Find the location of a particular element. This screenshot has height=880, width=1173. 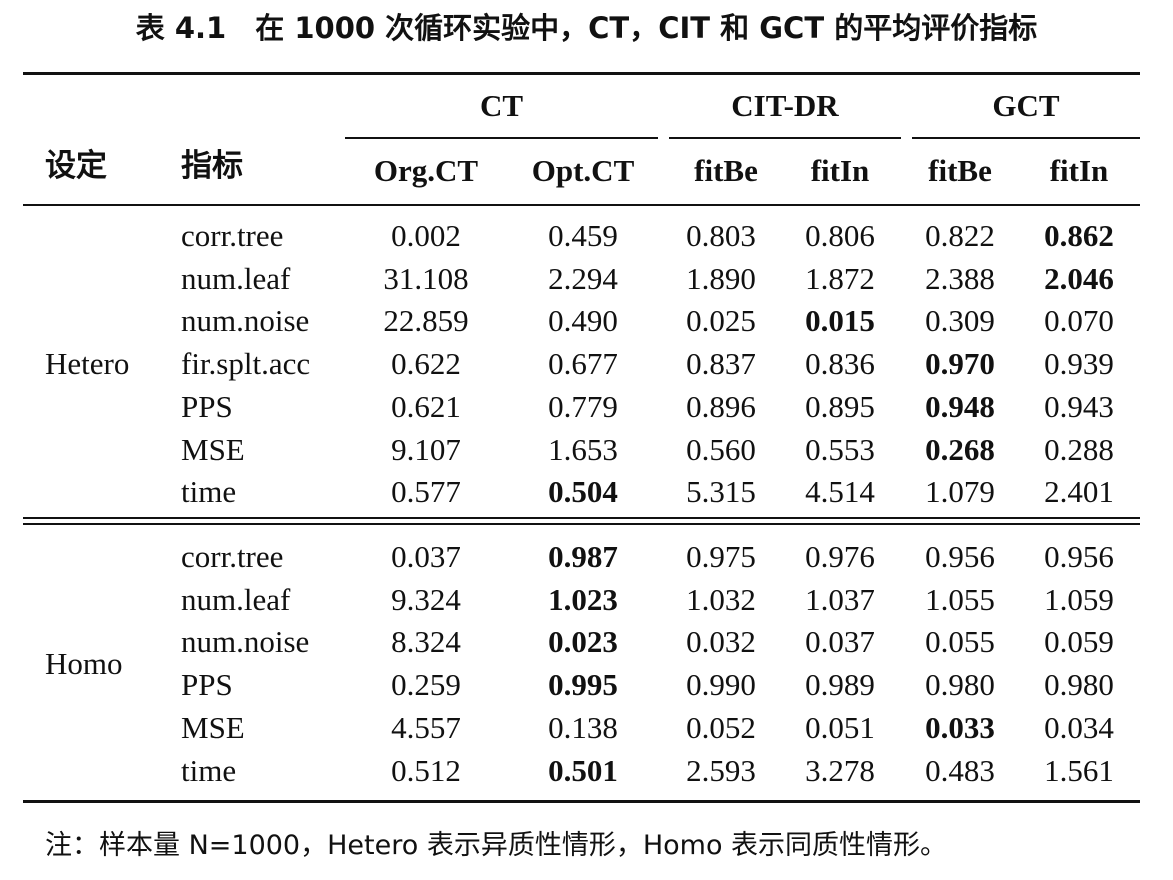

value-cell: 0.995 is located at coordinates (583, 685).